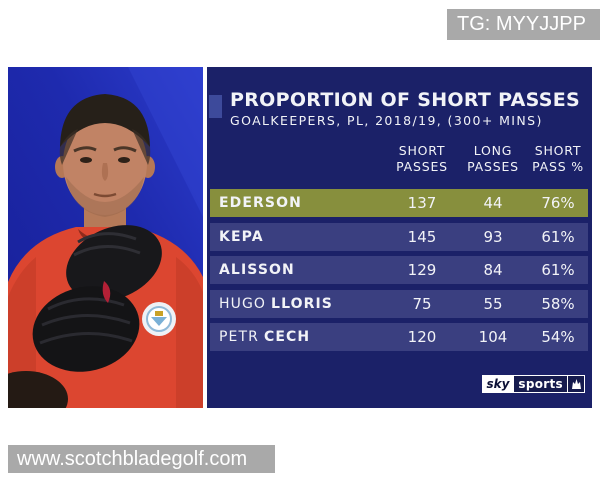  What do you see at coordinates (540, 384) in the screenshot?
I see `sky-logo-sports: sports` at bounding box center [540, 384].